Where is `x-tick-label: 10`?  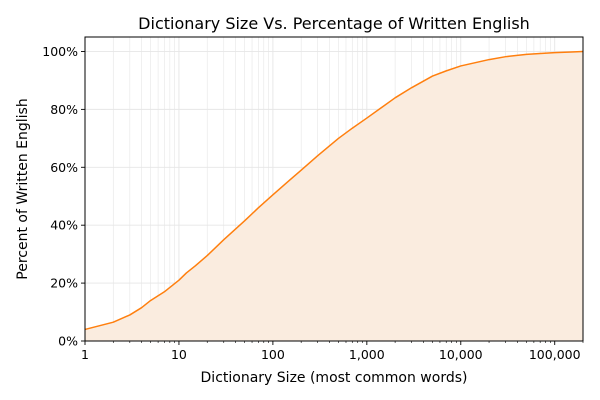
x-tick-label: 10 is located at coordinates (179, 354).